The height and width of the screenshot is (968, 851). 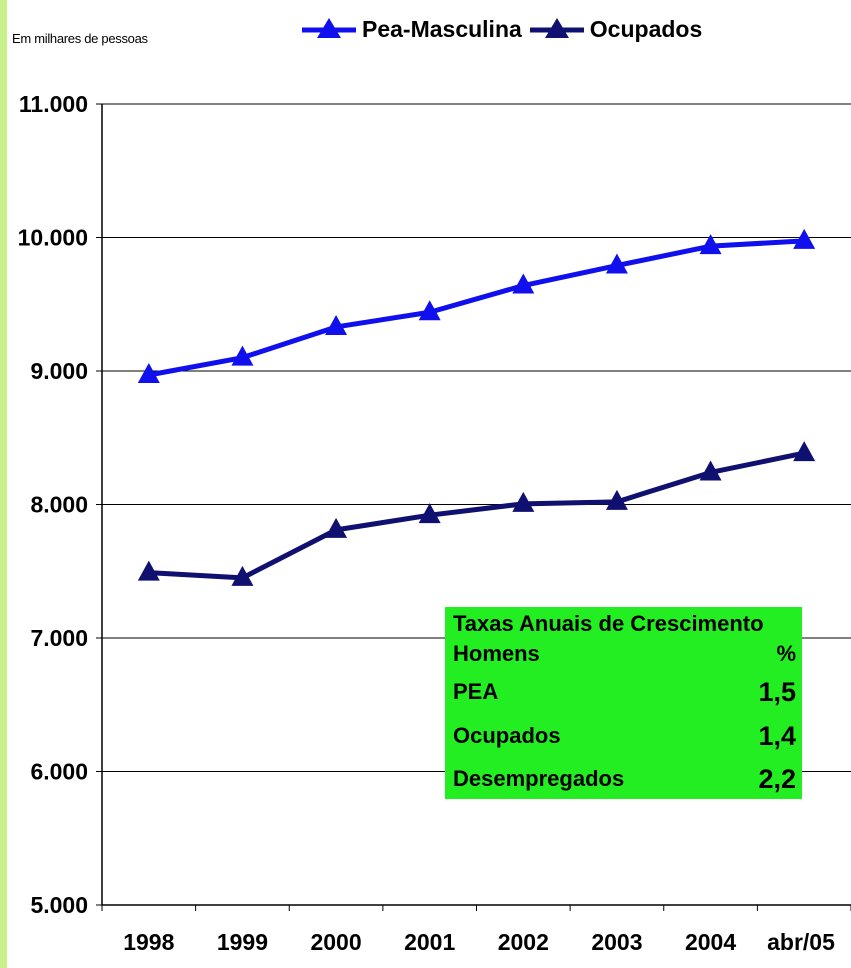 I want to click on x-tick-label: 2001, so click(x=429, y=942).